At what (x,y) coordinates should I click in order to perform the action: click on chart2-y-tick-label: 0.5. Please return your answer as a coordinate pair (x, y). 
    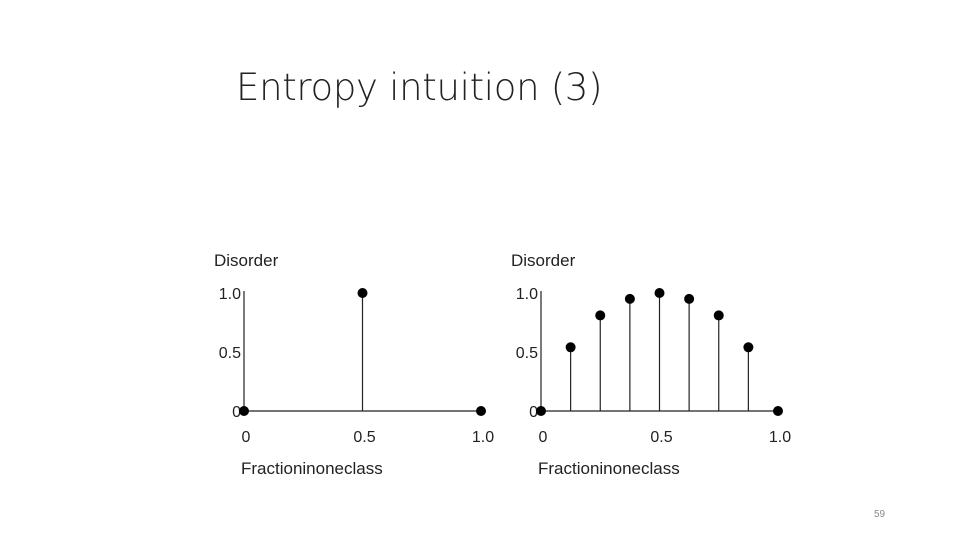
    Looking at the image, I should click on (527, 353).